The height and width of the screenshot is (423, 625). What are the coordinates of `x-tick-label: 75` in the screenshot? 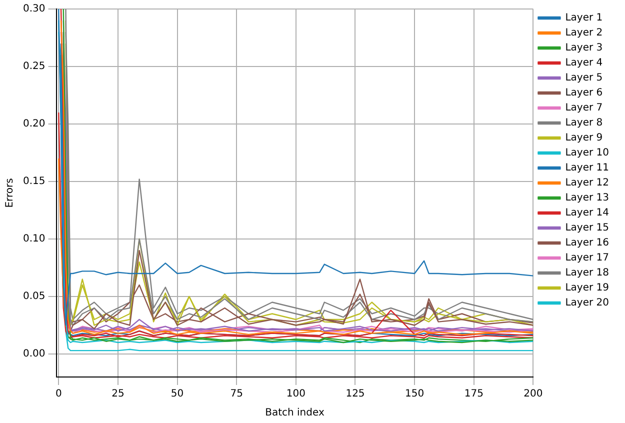 It's located at (236, 394).